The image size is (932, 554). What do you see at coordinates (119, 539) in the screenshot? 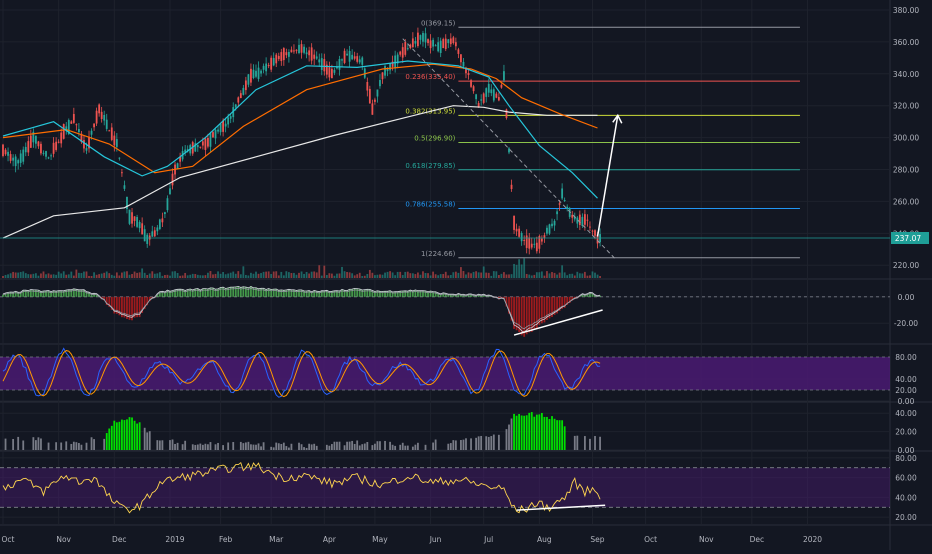
I see `time-tick-label: Dec` at bounding box center [119, 539].